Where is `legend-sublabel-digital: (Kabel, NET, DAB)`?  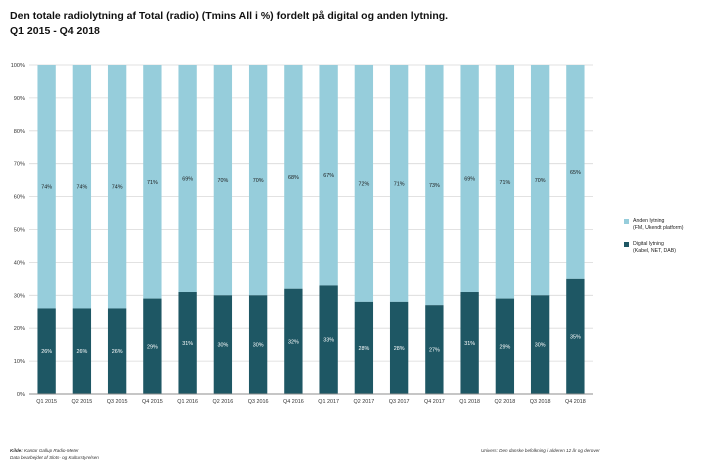
legend-sublabel-digital: (Kabel, NET, DAB) is located at coordinates (654, 251).